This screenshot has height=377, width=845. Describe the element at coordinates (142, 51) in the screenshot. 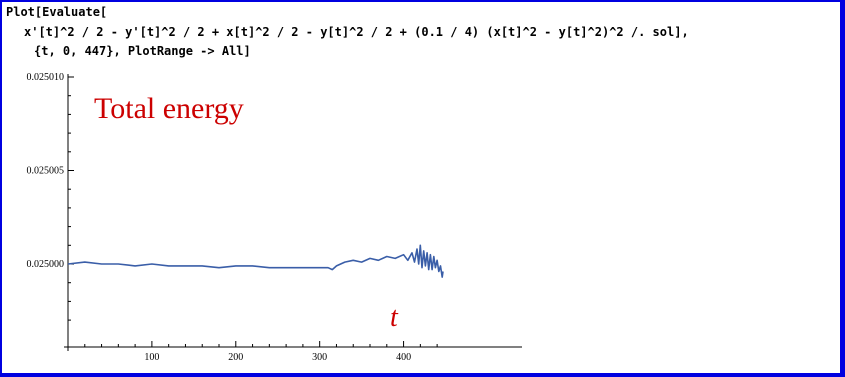

I see `code-line-3: {t, 0, 447}, PlotRange -> All]` at that location.